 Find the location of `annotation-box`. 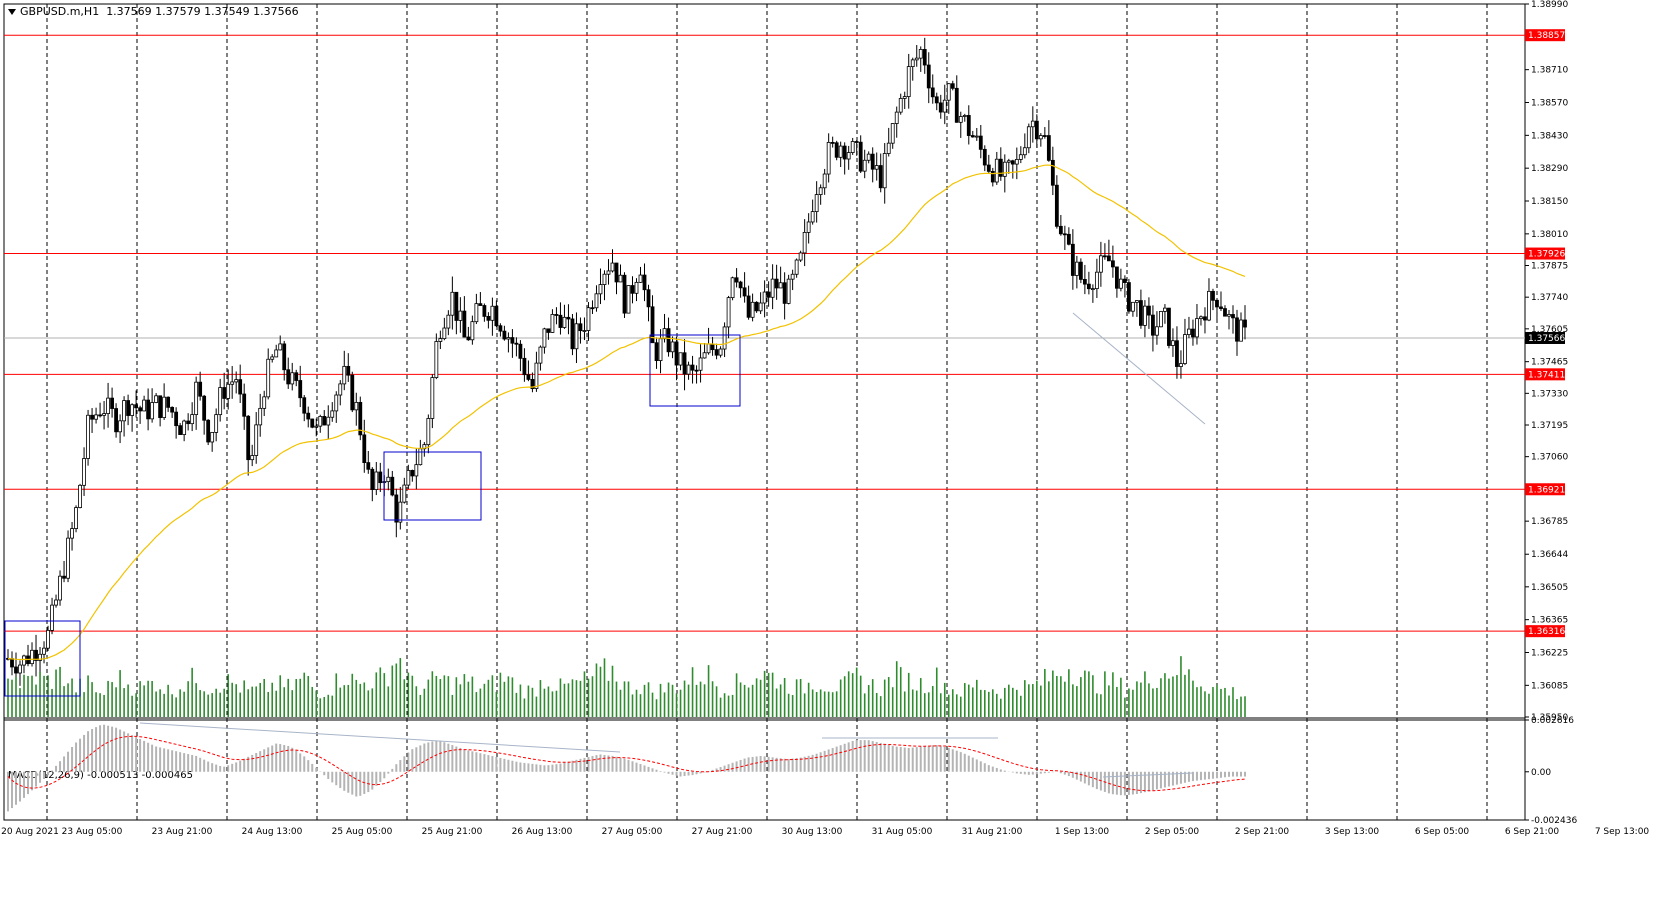

annotation-box is located at coordinates (432, 486).